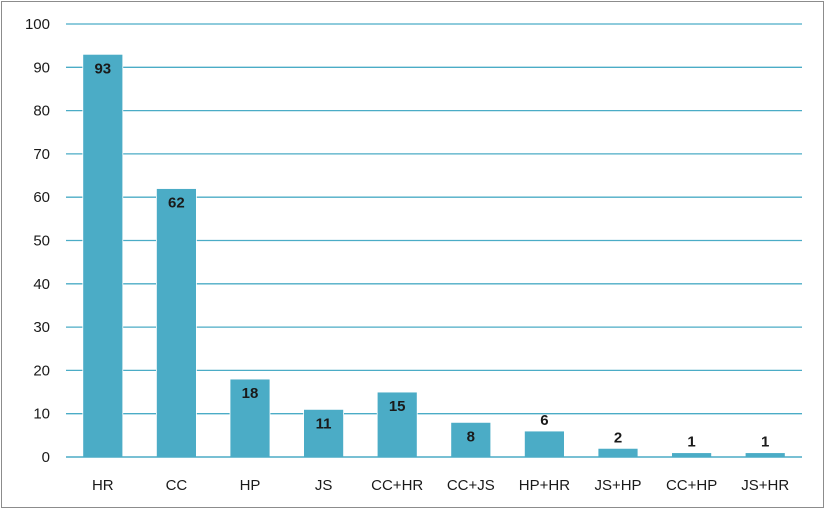 The width and height of the screenshot is (827, 511). What do you see at coordinates (41, 414) in the screenshot?
I see `y-tick-label-10: 10` at bounding box center [41, 414].